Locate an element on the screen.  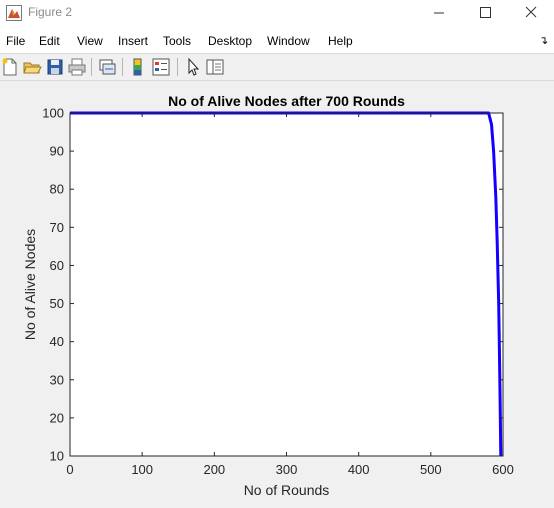
menu-desktop: Desktop is located at coordinates (230, 41).